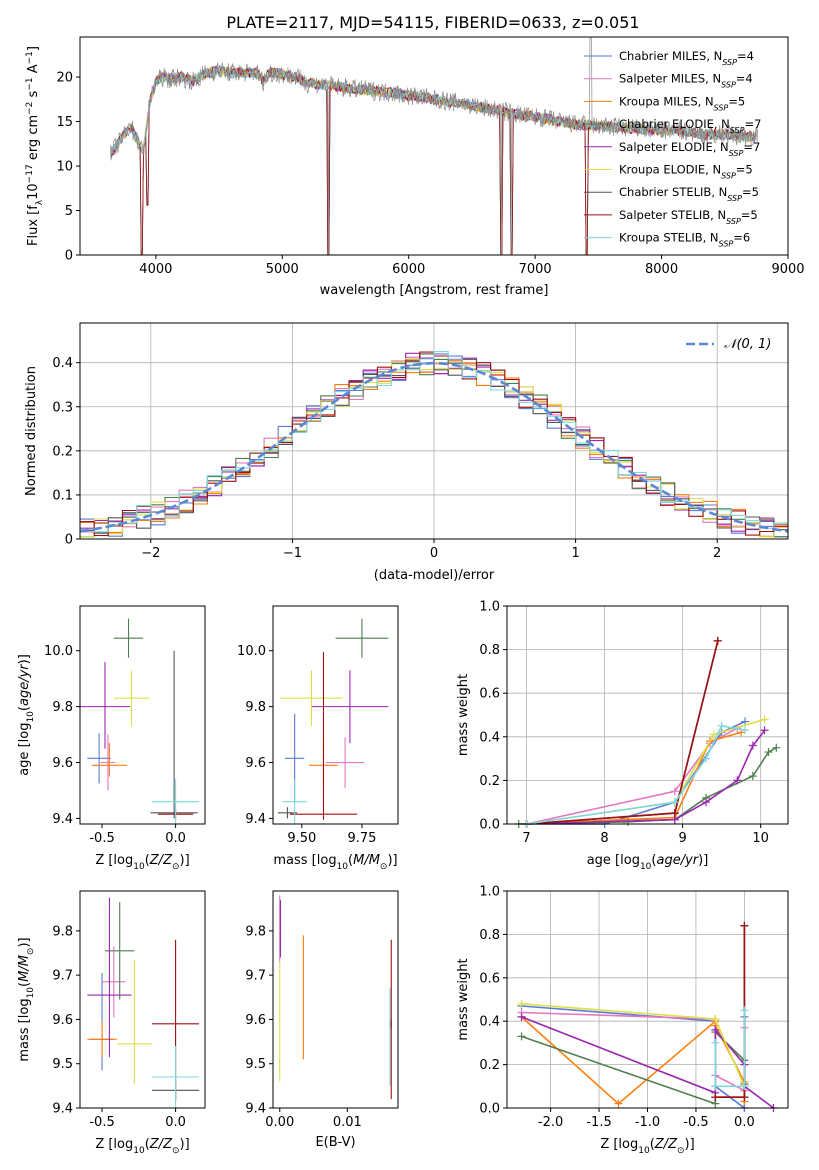 The height and width of the screenshot is (1170, 819). What do you see at coordinates (682, 103) in the screenshot?
I see `legend-entry: Kroupa MILES, NSSP=5` at bounding box center [682, 103].